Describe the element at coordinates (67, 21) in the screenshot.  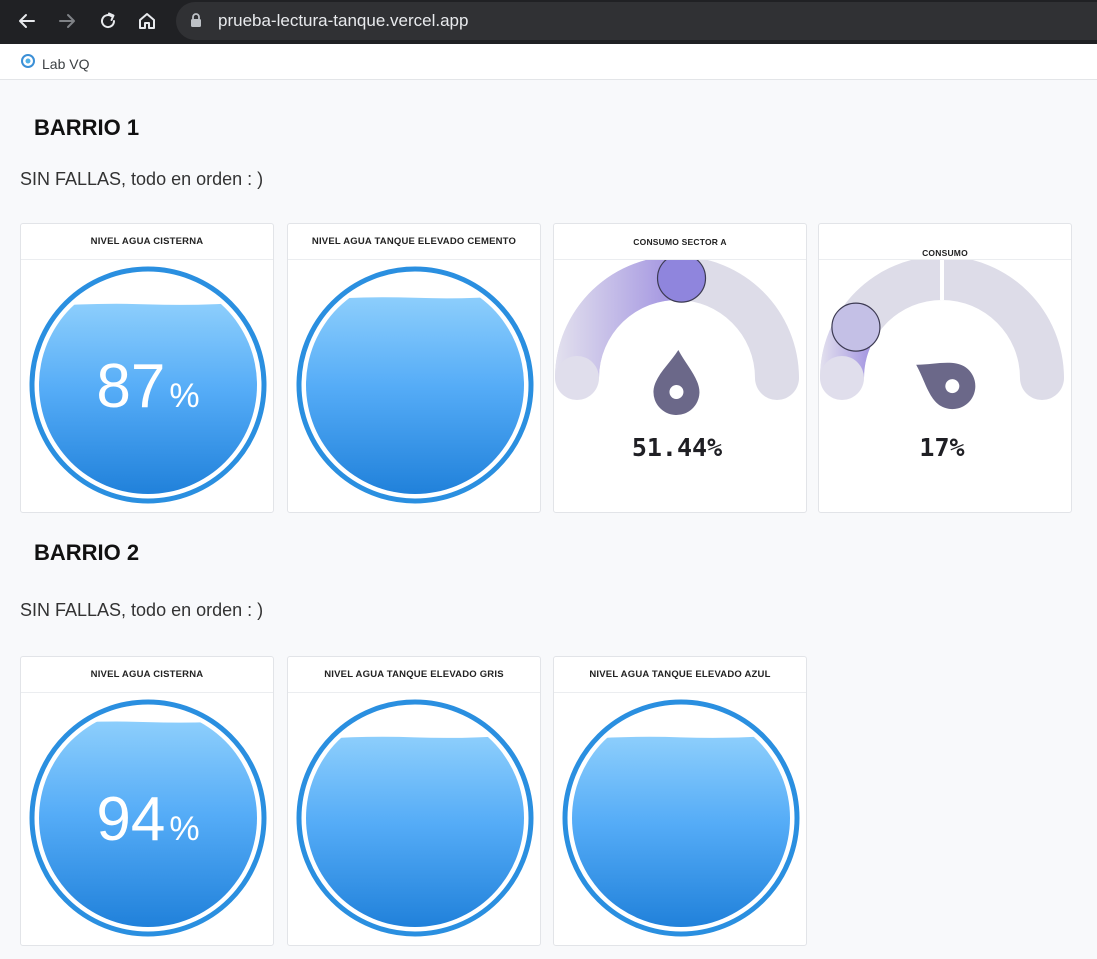
I see `arrow-right-icon` at that location.